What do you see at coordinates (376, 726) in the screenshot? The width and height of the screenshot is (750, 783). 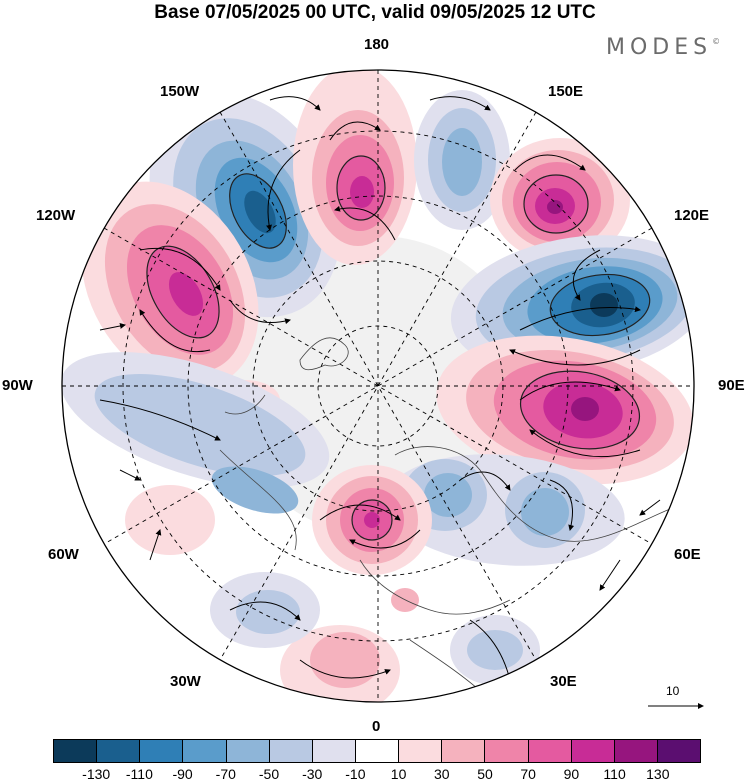 I see `lon-label-0: 0` at bounding box center [376, 726].